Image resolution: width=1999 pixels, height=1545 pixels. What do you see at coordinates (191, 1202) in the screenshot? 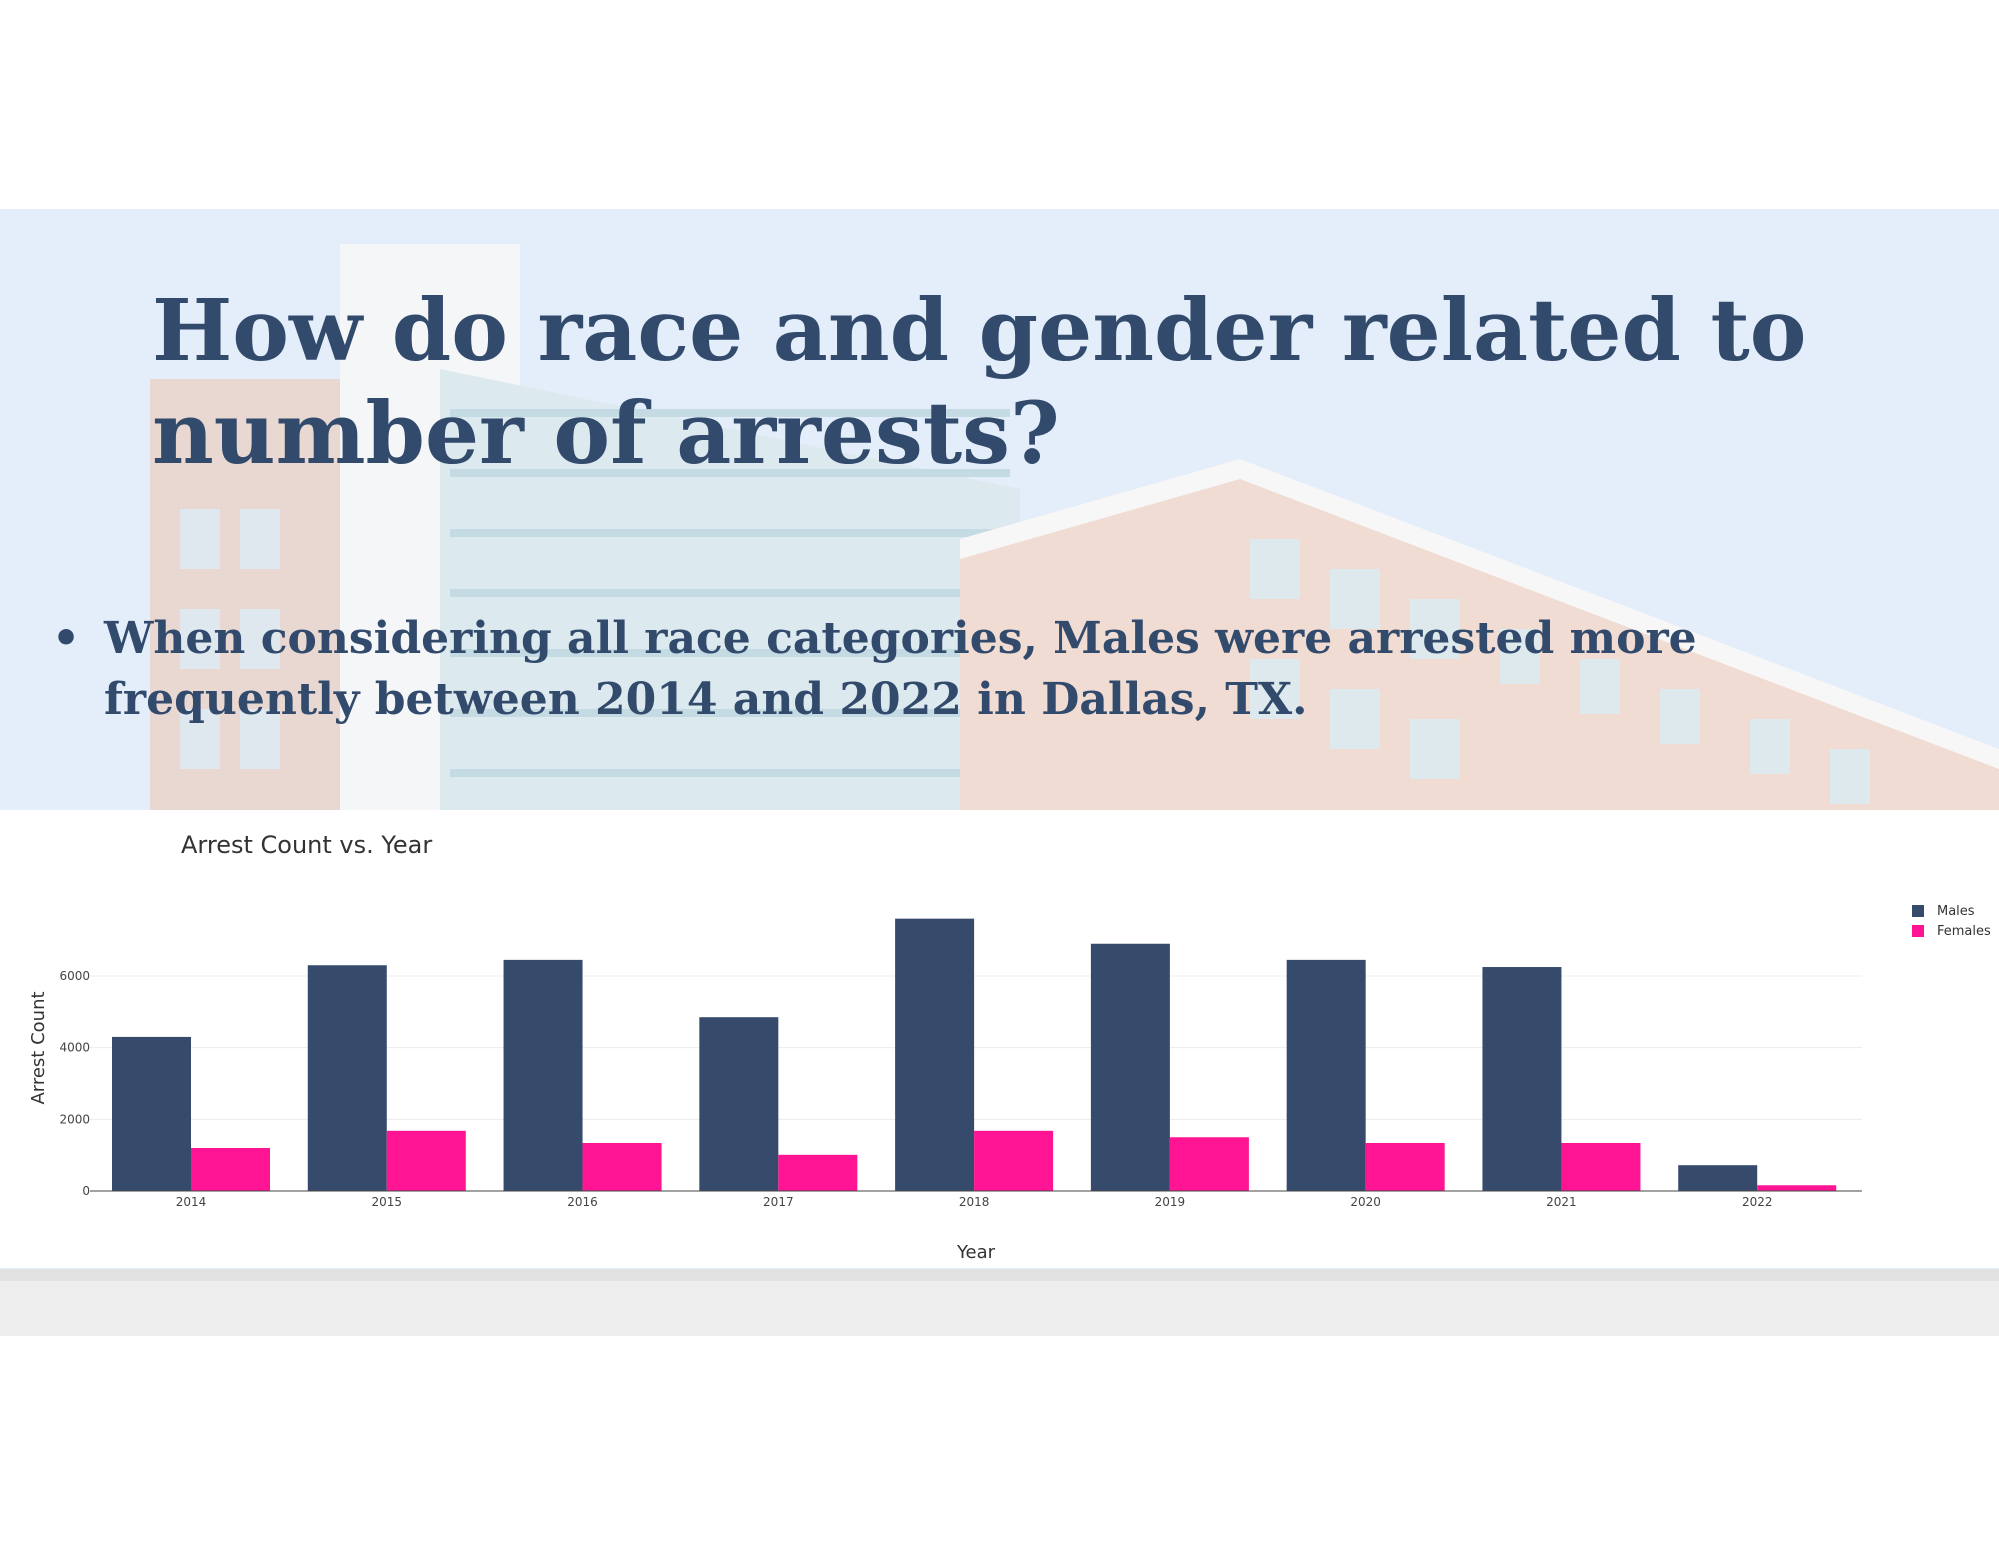
I see `x-tick-label: 2014` at bounding box center [191, 1202].